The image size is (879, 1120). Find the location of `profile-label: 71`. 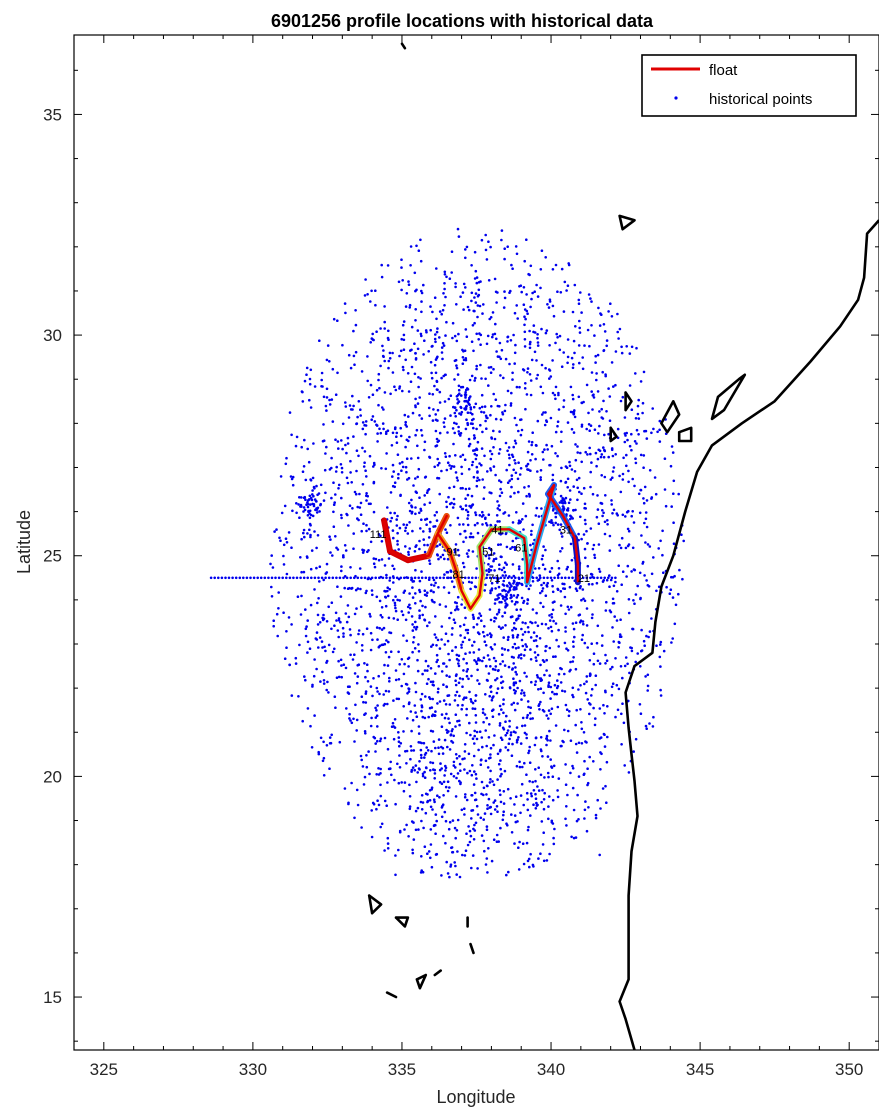

profile-label: 71 is located at coordinates (494, 579).